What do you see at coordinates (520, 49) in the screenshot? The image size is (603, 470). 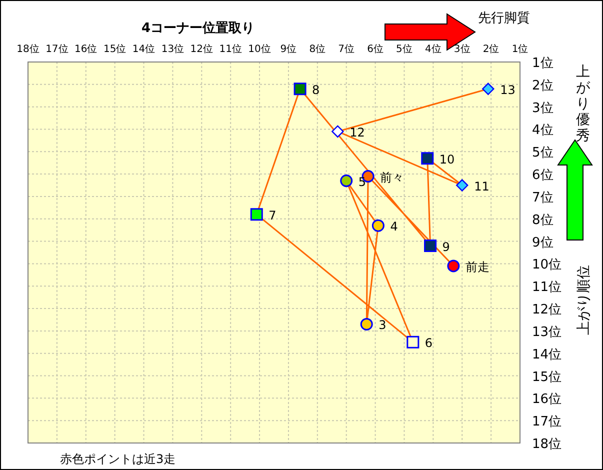 I see `x-tick-label: 1位` at bounding box center [520, 49].